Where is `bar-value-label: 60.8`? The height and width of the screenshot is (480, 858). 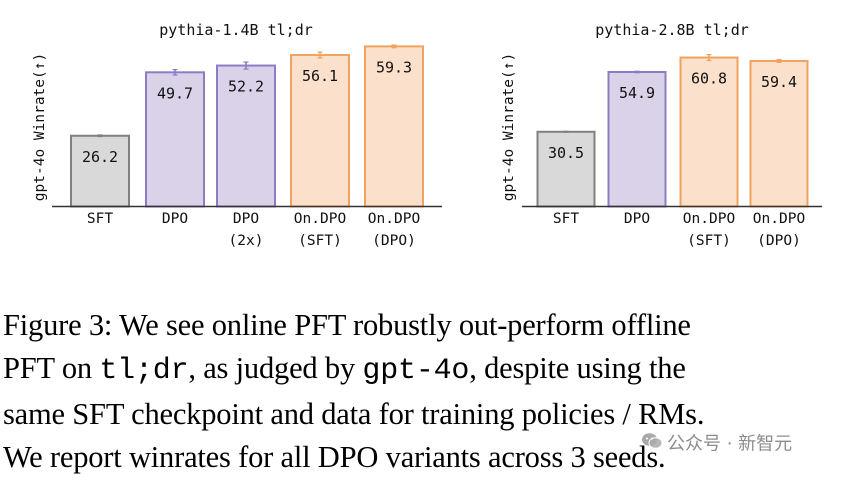 bar-value-label: 60.8 is located at coordinates (709, 79).